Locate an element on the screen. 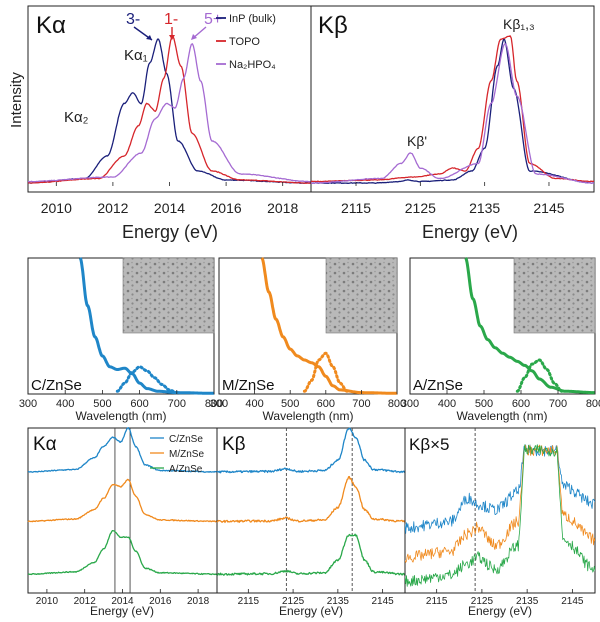  abs-m-x-axis-label: Wavelength (nm) is located at coordinates (308, 416).